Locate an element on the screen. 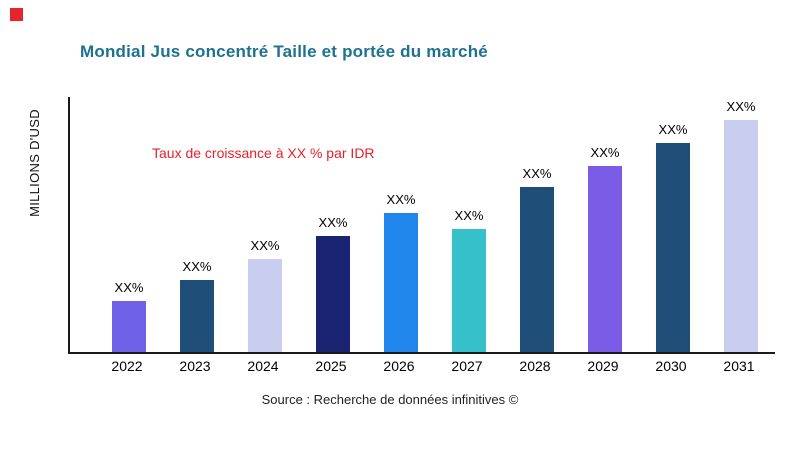 This screenshot has width=800, height=450. bar-value-label-2023: XX% is located at coordinates (197, 266).